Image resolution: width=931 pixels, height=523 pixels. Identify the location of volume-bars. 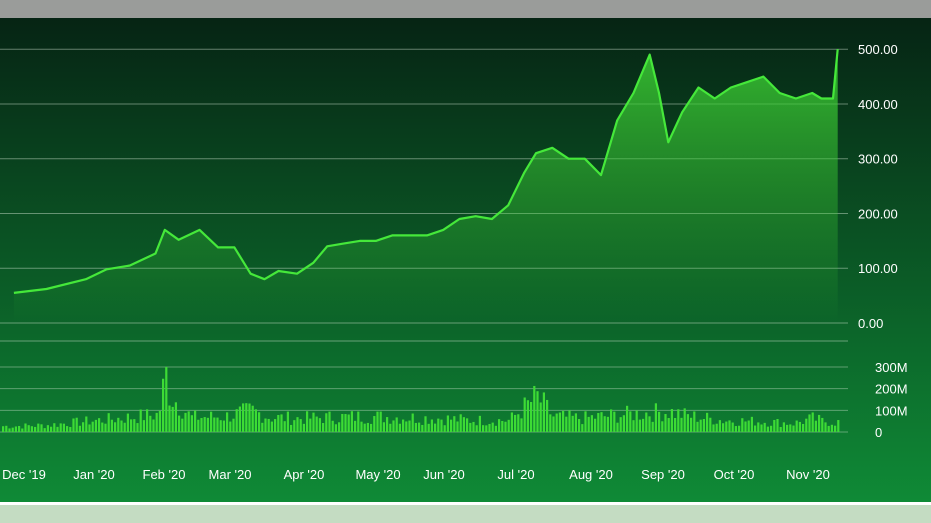
(421, 399).